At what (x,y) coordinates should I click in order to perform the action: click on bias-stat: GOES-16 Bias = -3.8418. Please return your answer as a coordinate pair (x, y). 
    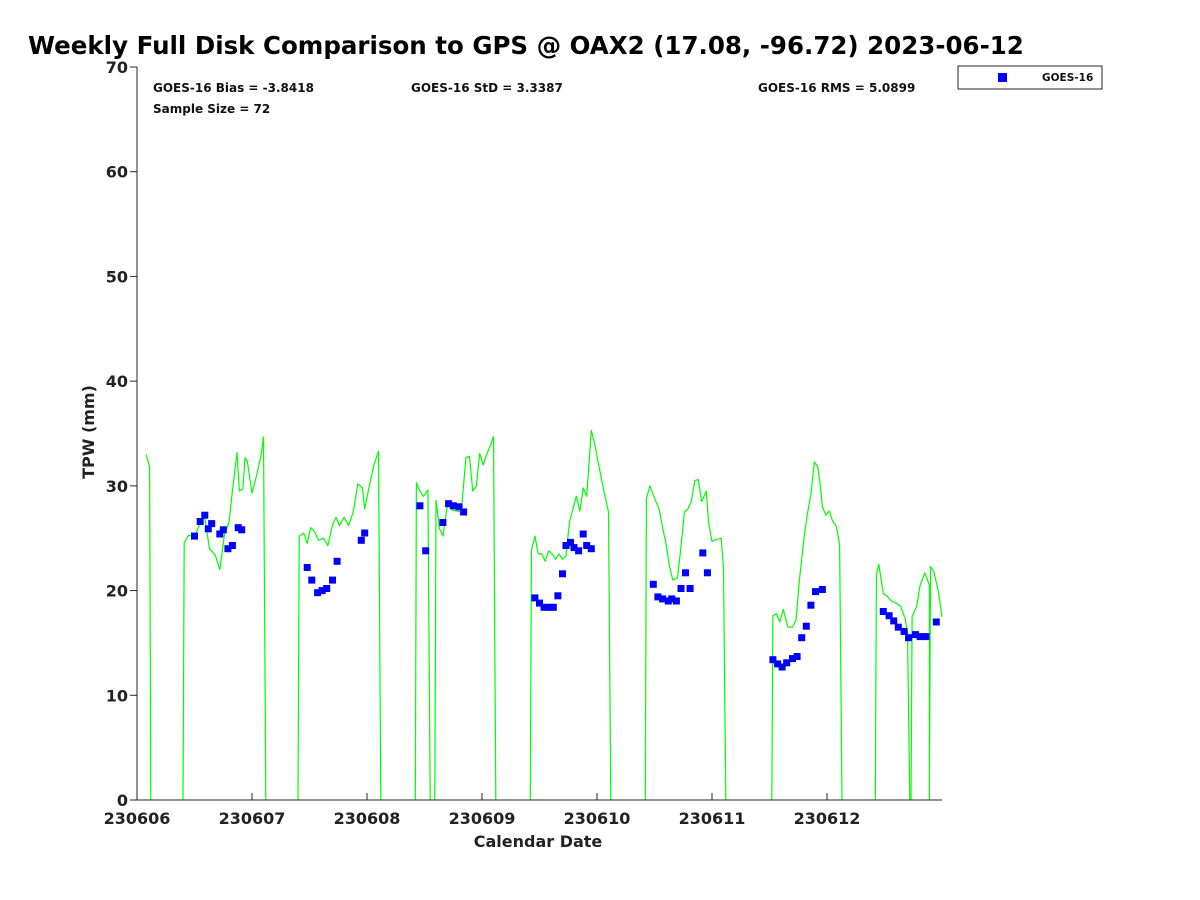
    Looking at the image, I should click on (233, 88).